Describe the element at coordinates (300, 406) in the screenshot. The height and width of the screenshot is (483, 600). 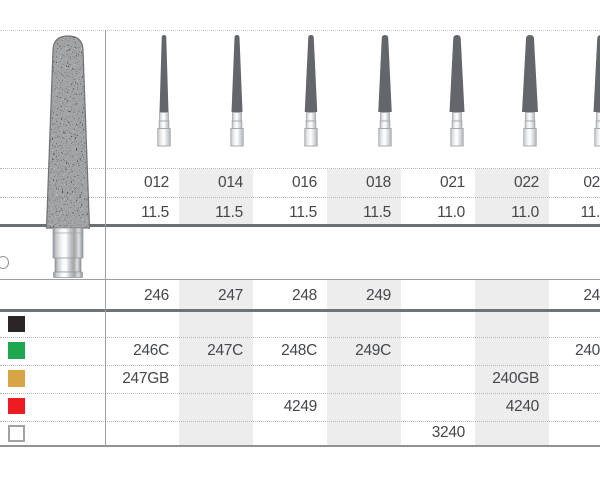
I see `red-grit-cell: 4249` at that location.